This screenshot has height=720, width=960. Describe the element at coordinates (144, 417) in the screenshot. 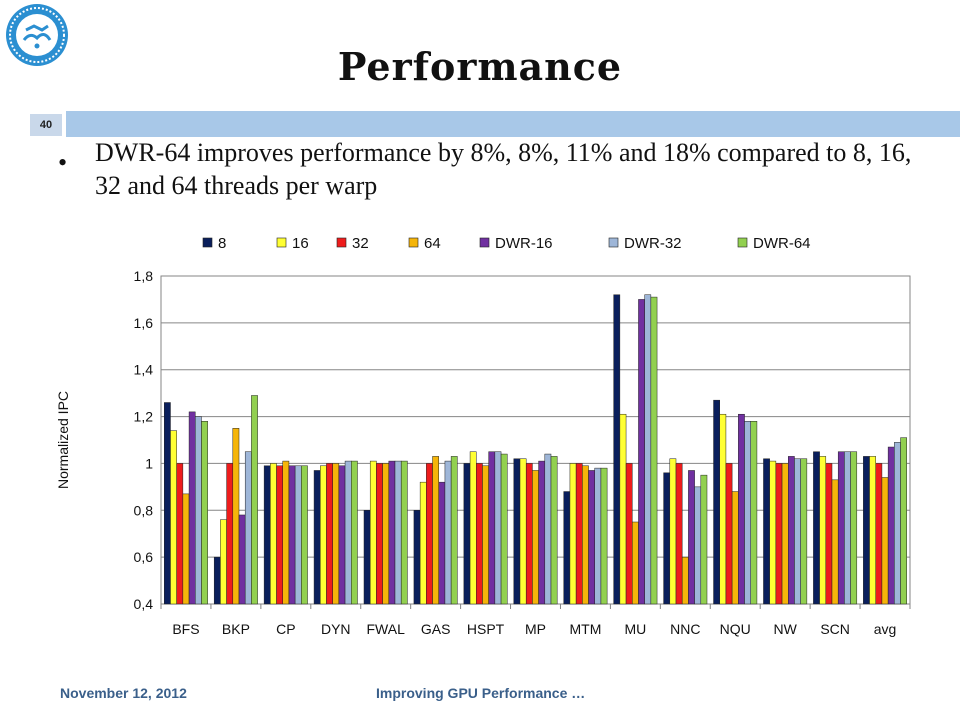

I see `y-tick-label: 1,2` at that location.